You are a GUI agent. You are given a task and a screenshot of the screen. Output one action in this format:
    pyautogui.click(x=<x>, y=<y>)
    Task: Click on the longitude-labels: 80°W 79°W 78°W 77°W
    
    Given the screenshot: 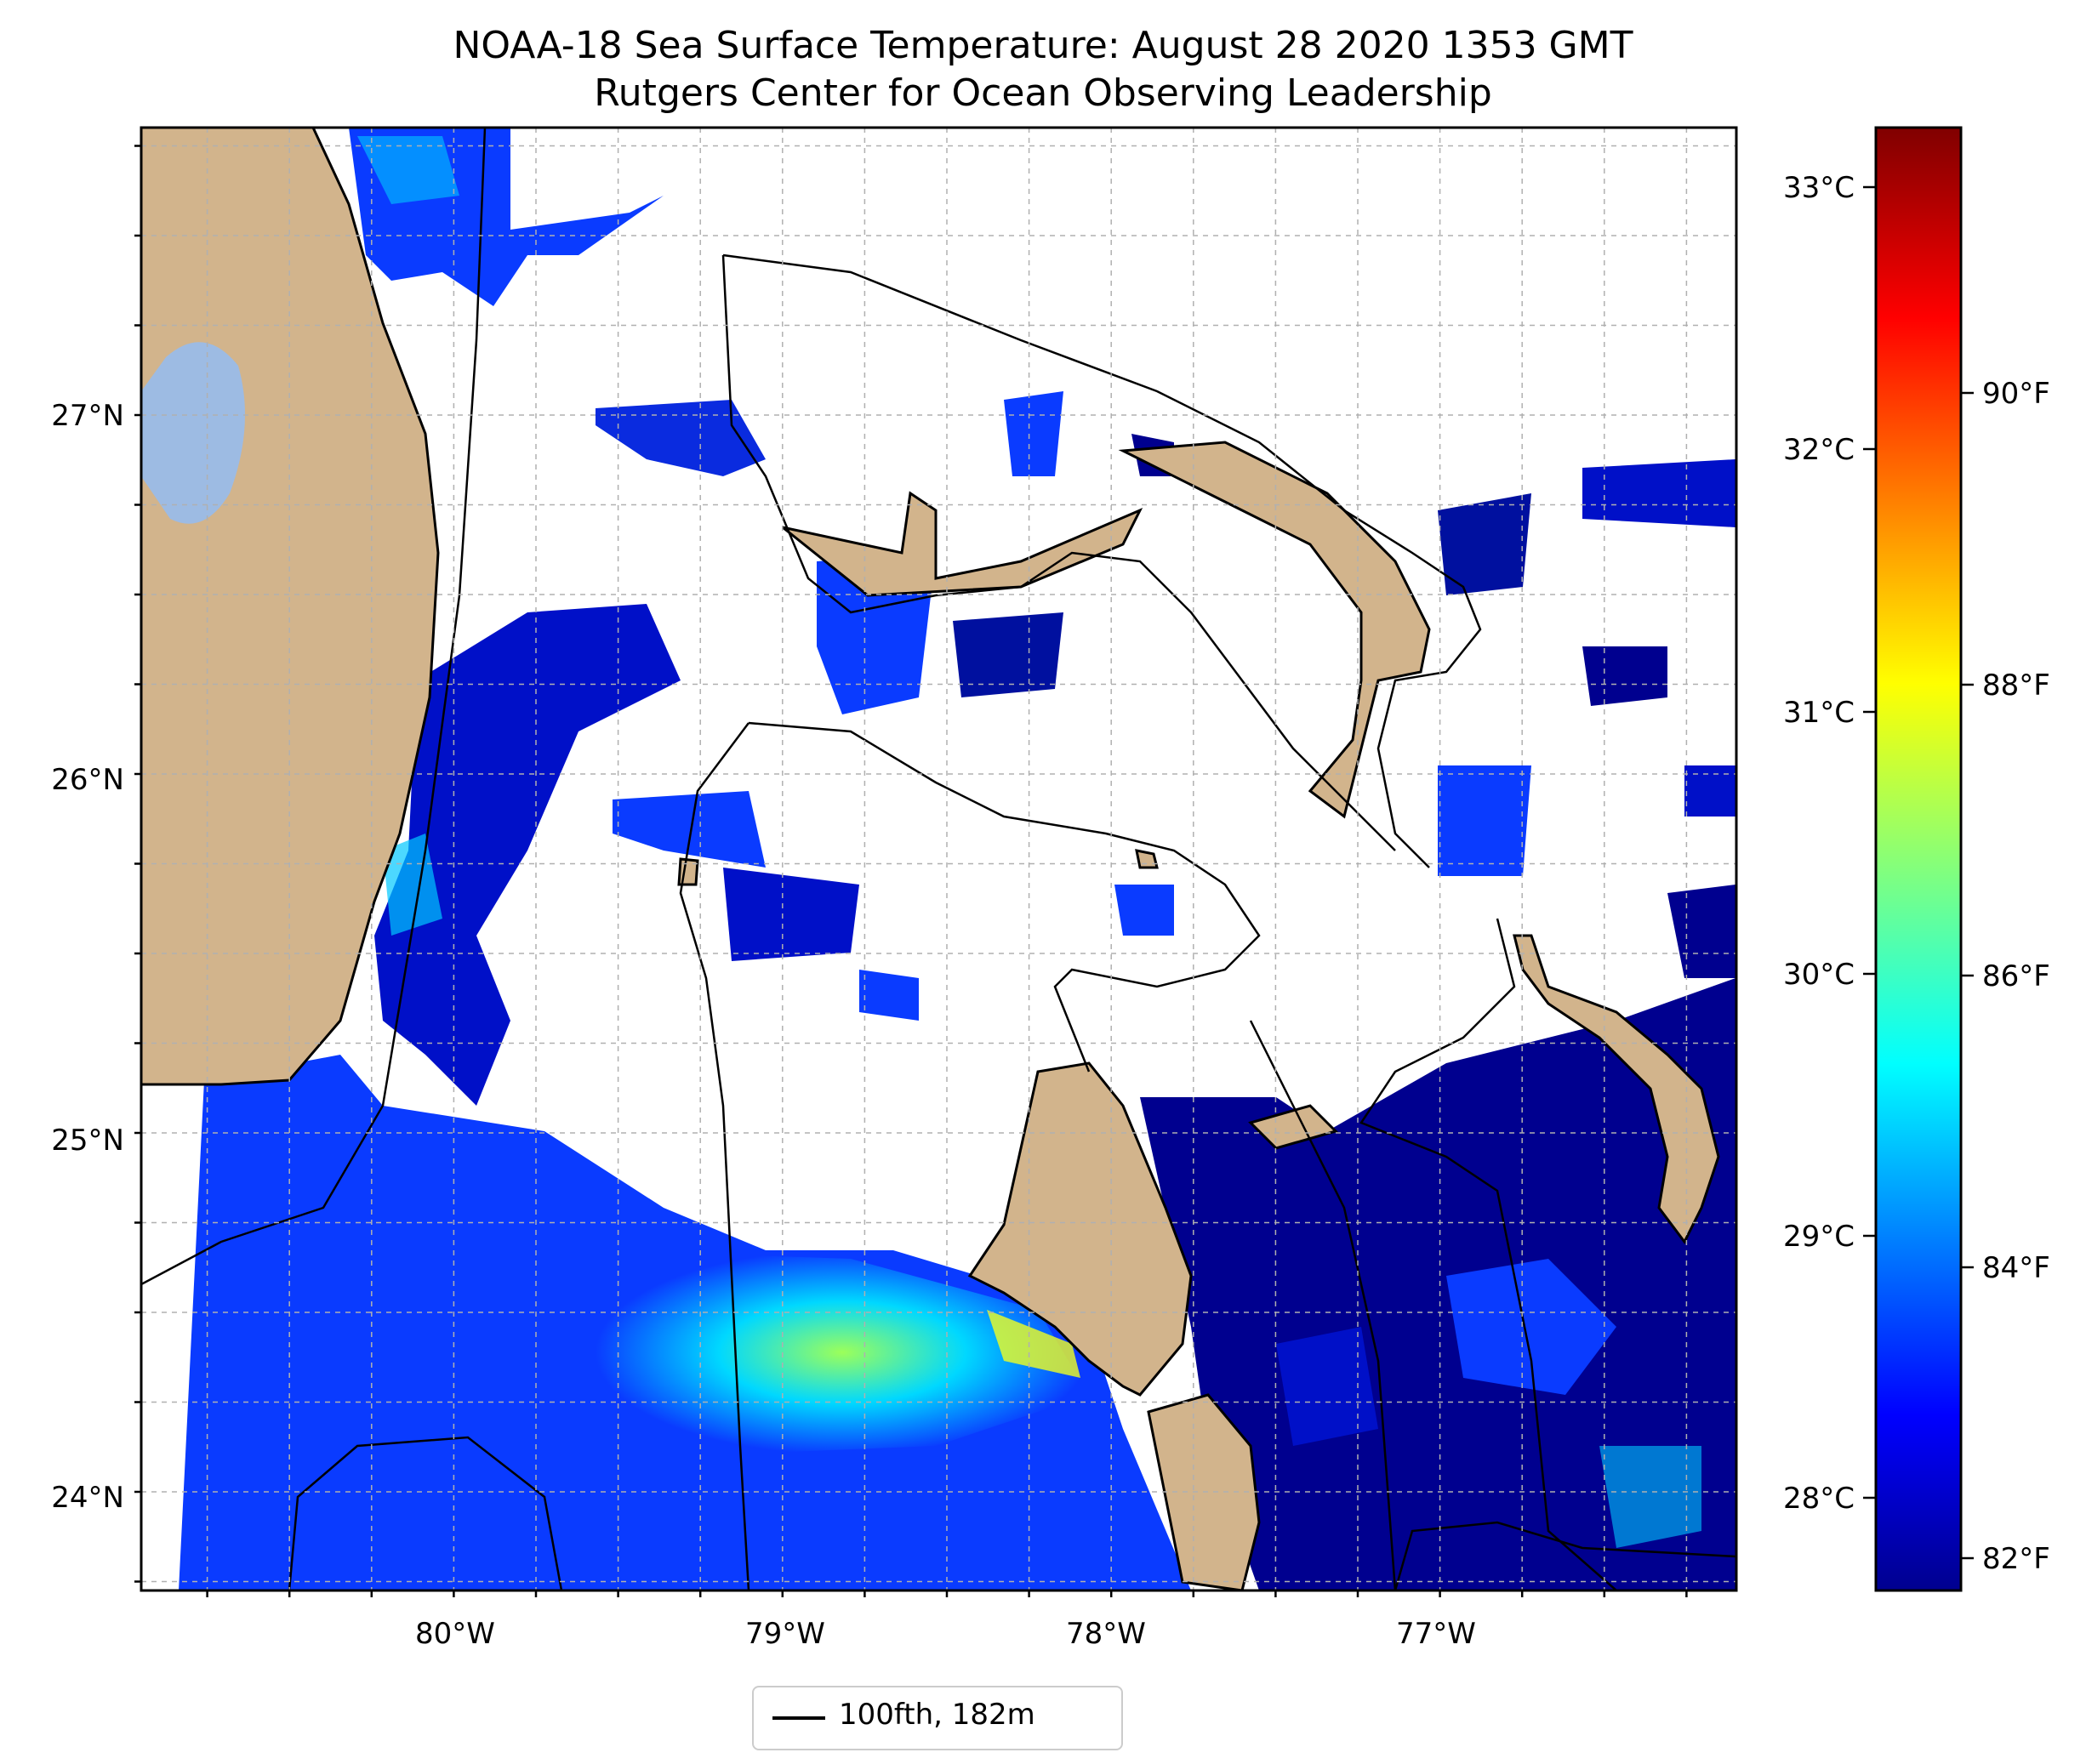 What is the action you would take?
    pyautogui.click(x=945, y=1634)
    